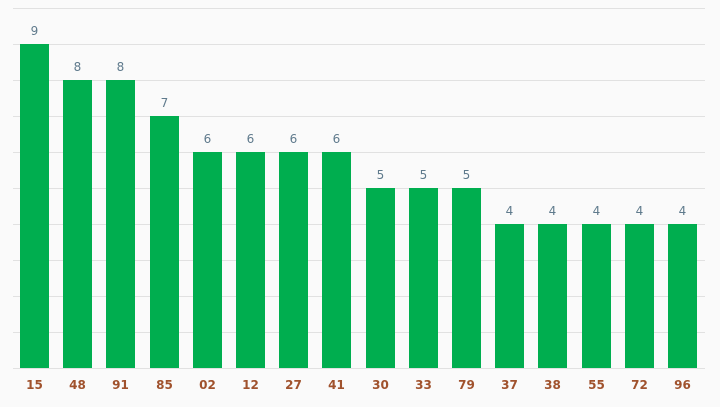  I want to click on x-tick-label: 27, so click(293, 385).